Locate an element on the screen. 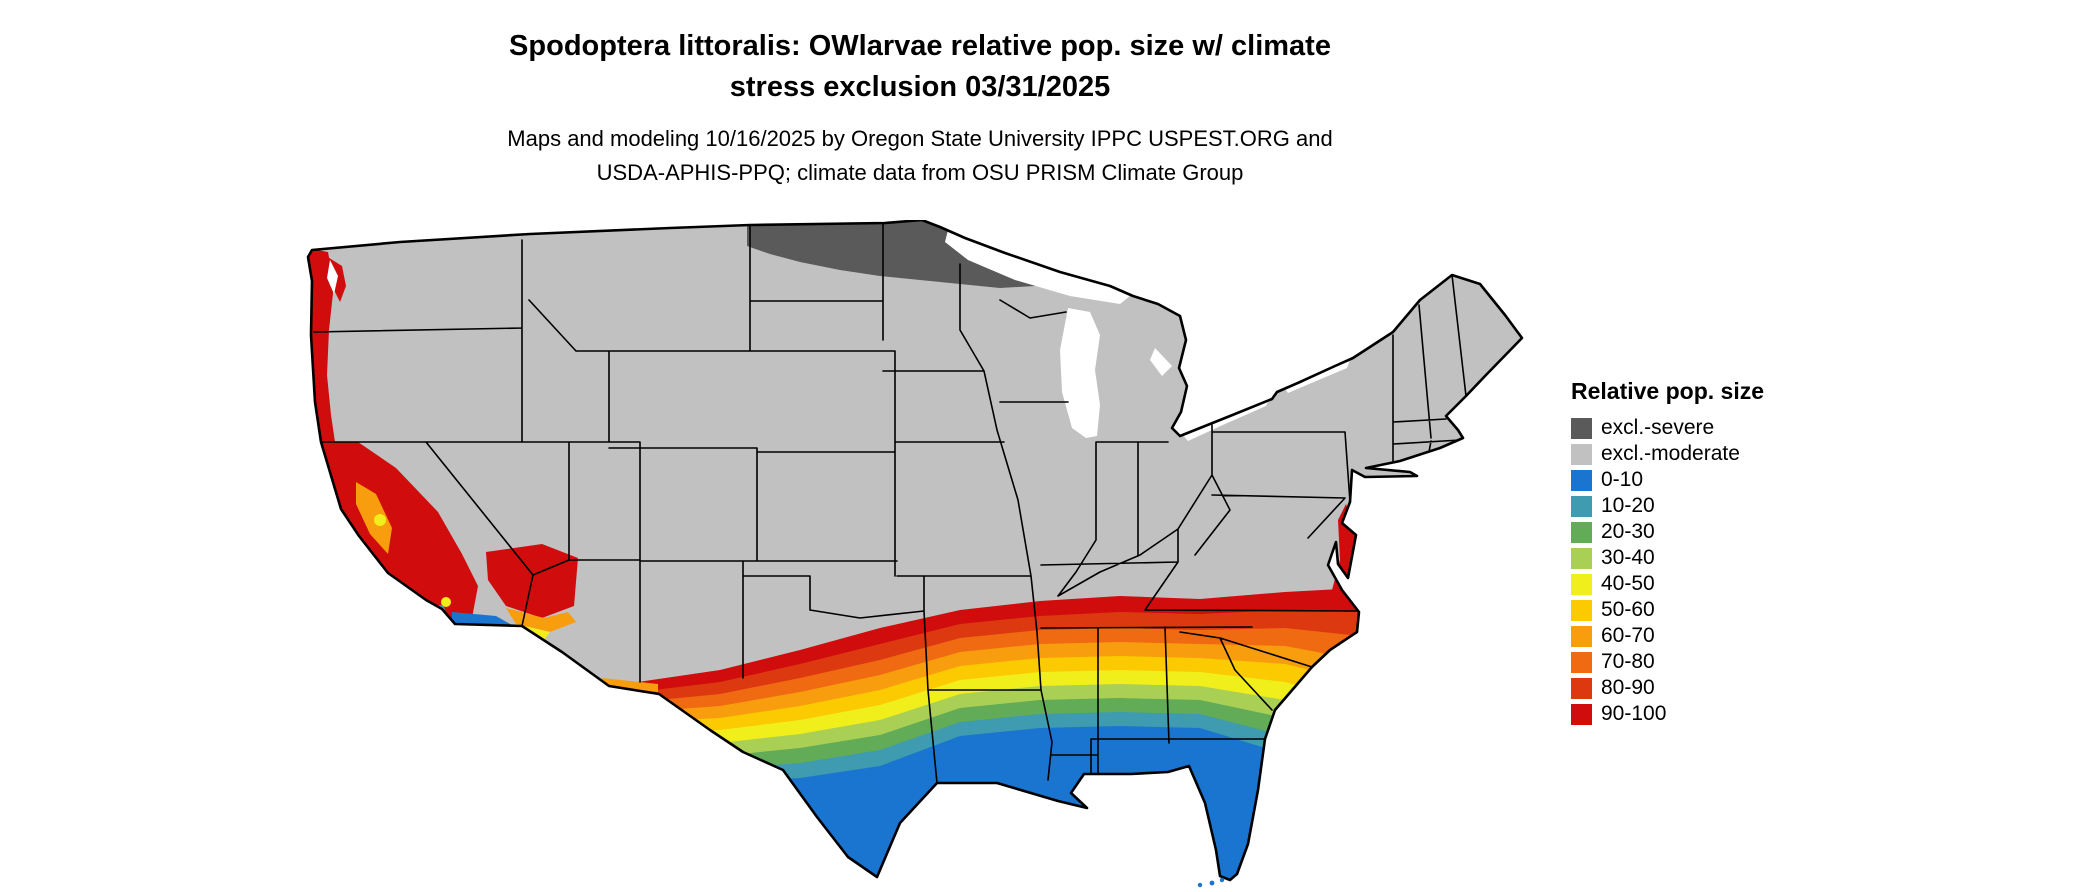 This screenshot has width=2100, height=892. puget-sound is located at coordinates (332, 277).